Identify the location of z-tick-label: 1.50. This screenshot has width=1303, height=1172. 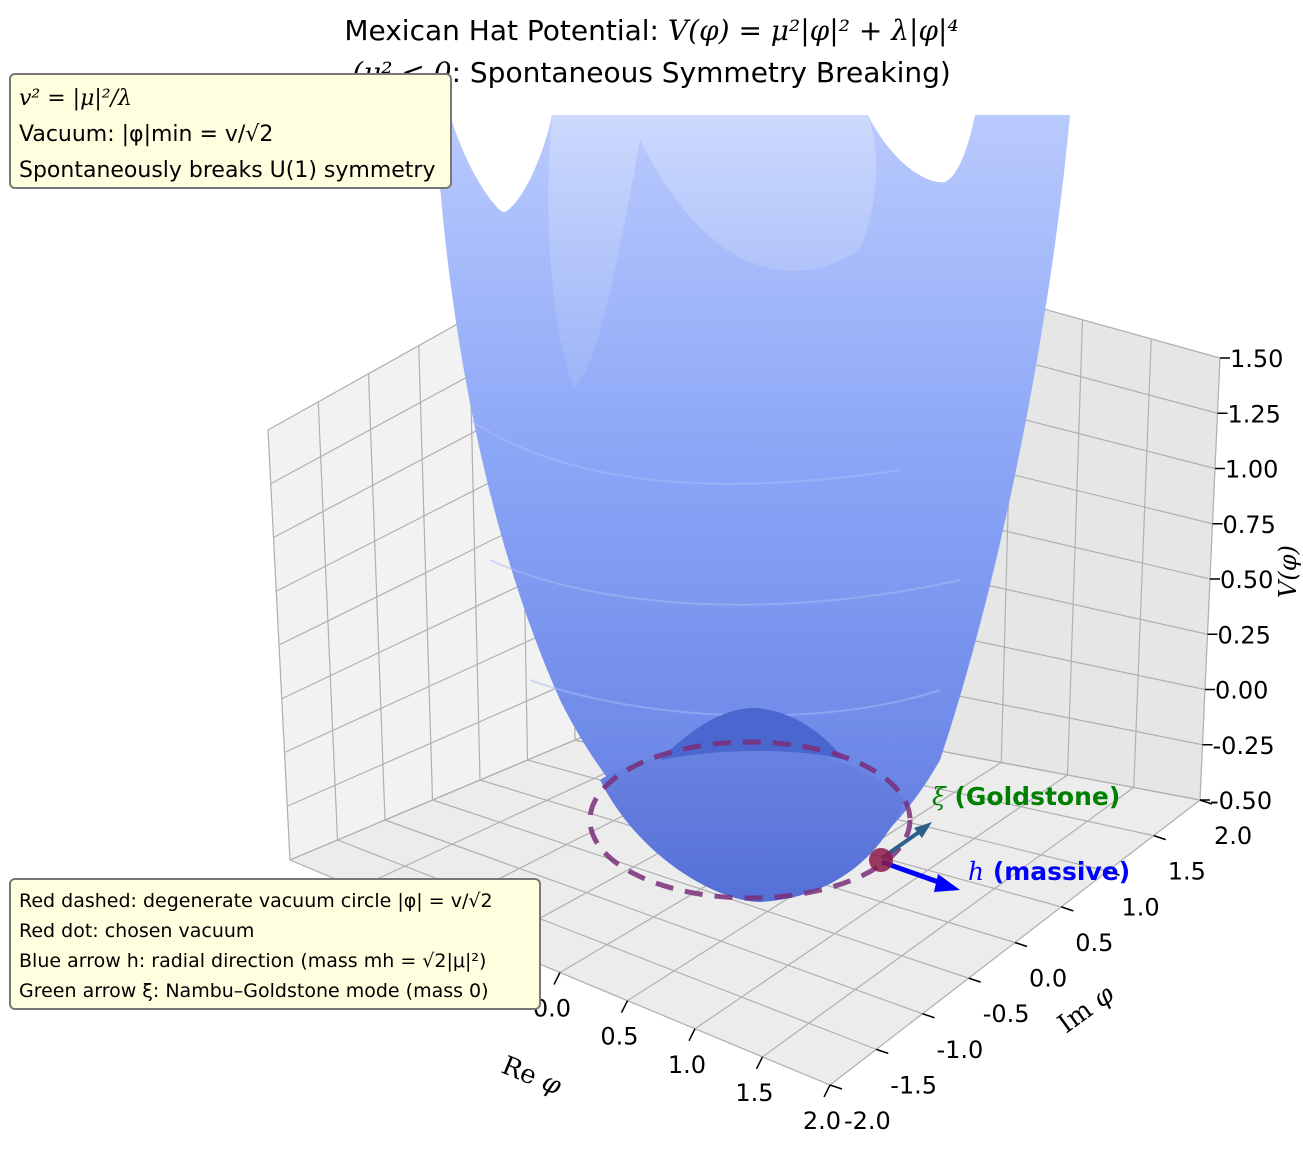
(1256, 359).